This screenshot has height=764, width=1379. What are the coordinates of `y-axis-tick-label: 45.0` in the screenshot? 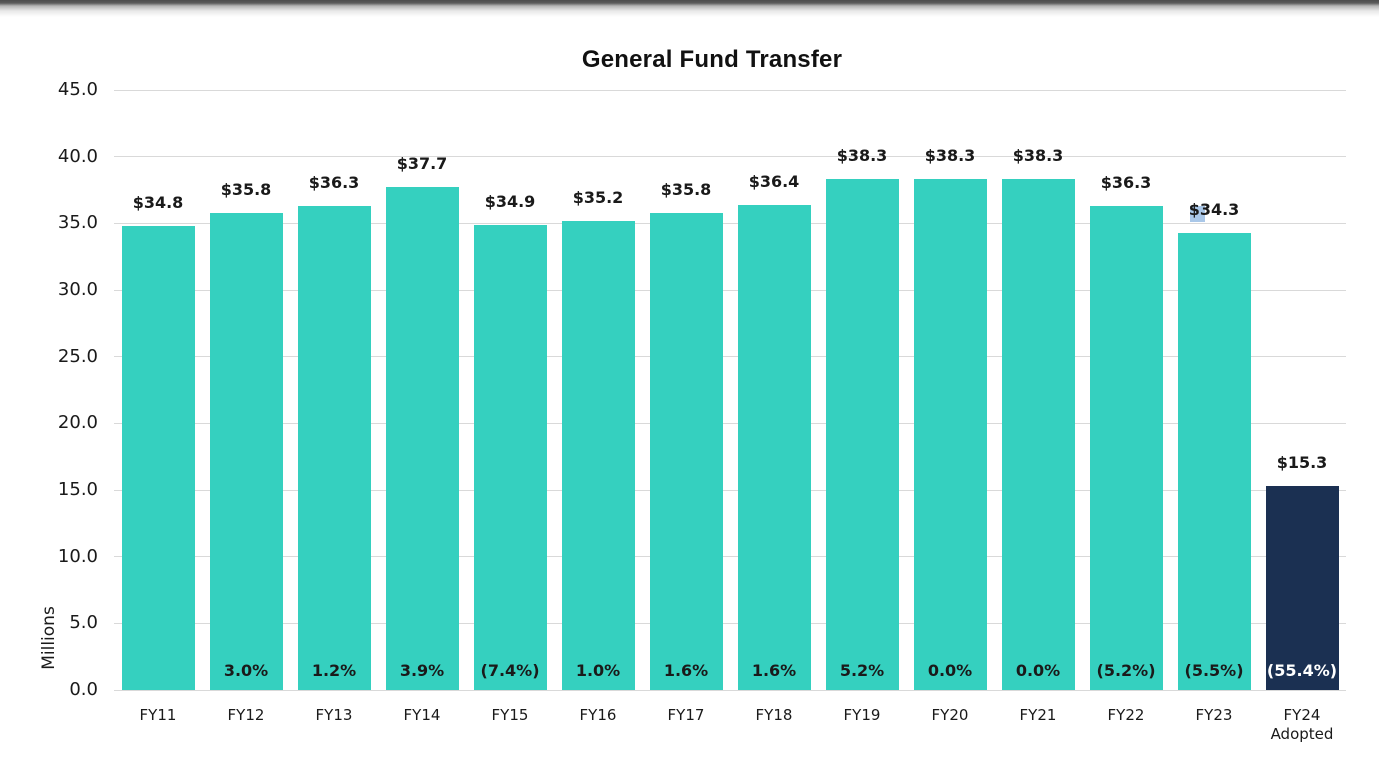 It's located at (77, 89).